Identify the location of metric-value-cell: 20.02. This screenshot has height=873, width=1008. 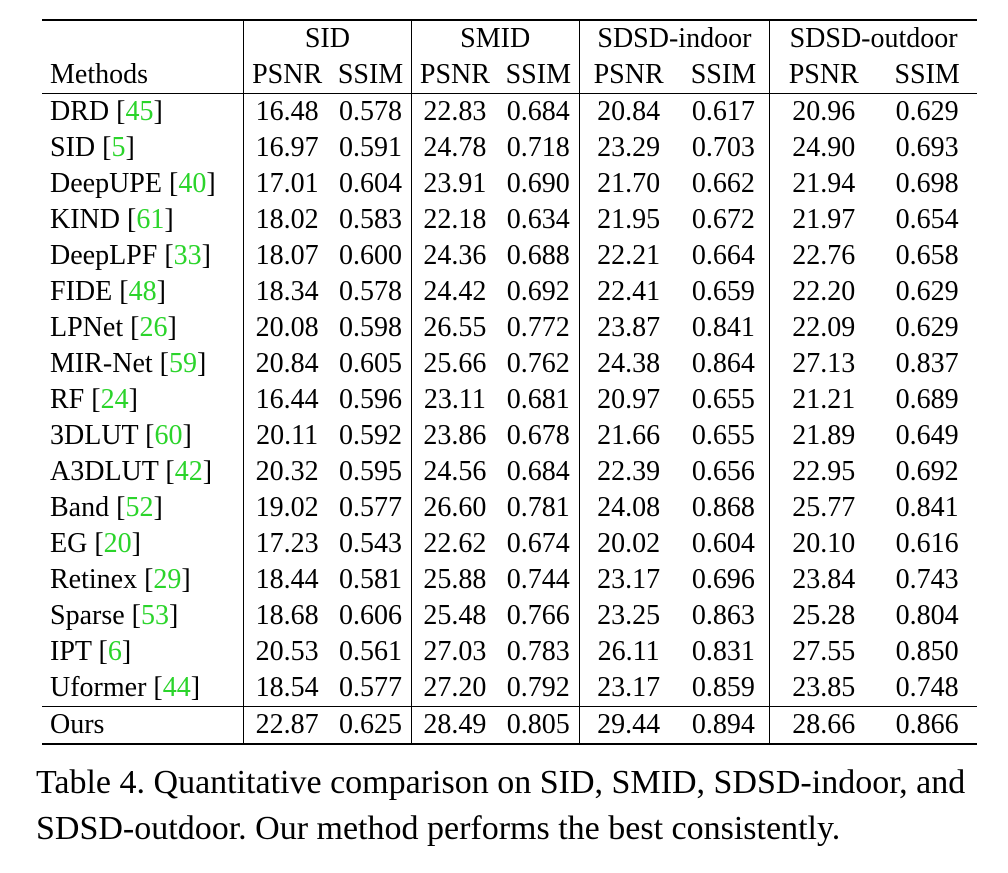
(629, 543).